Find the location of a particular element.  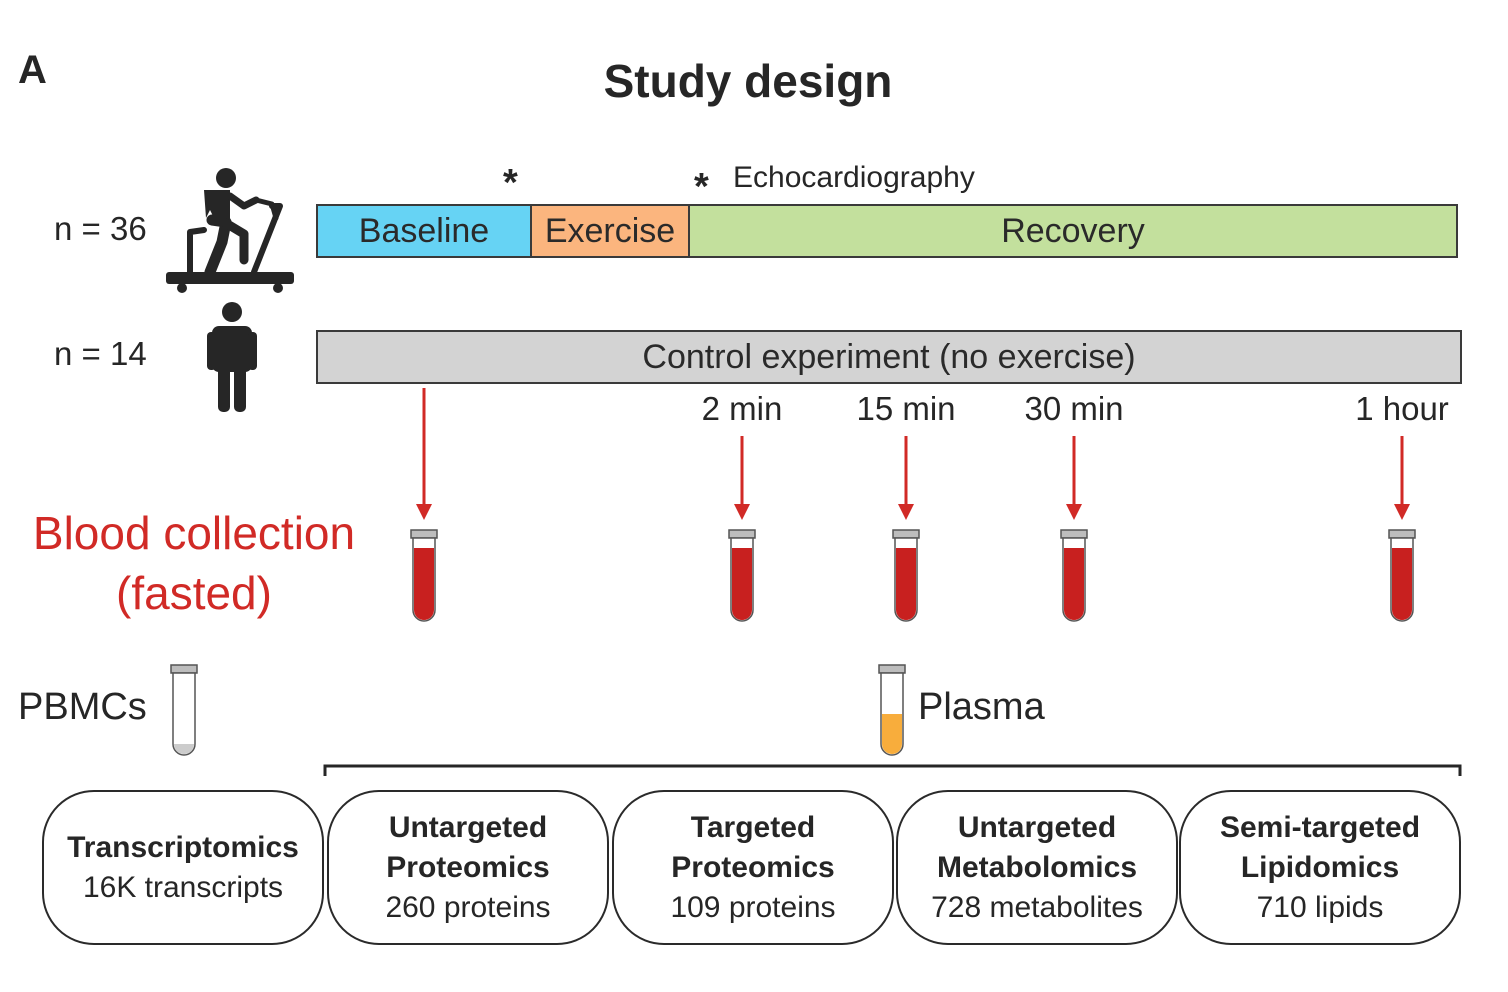

arrow-15min is located at coordinates (906, 478).